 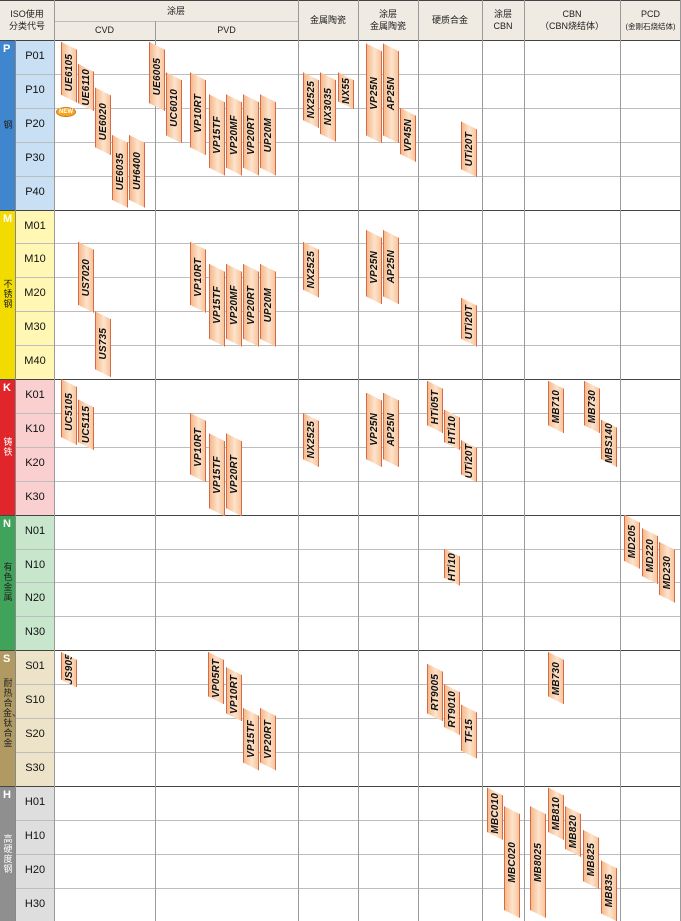 What do you see at coordinates (35, 191) in the screenshot?
I see `iso-code-p40: P40` at bounding box center [35, 191].